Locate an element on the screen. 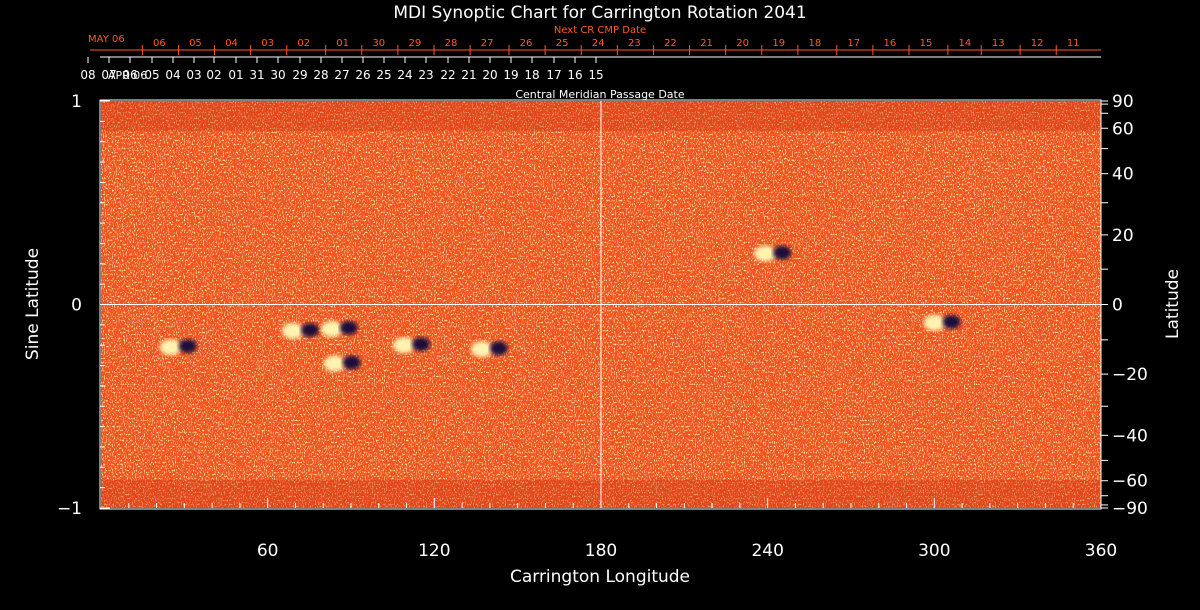 The height and width of the screenshot is (610, 1200). next-cmp-date-label: 19 is located at coordinates (778, 43).